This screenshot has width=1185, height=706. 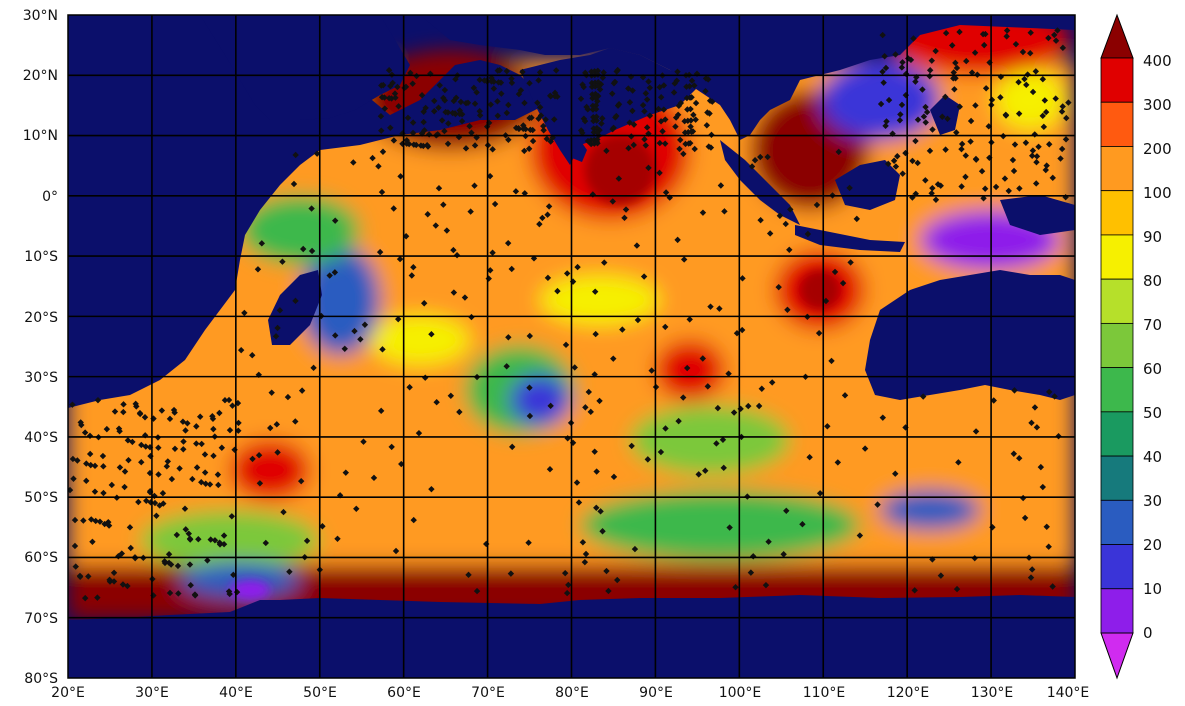 What do you see at coordinates (540, 400) in the screenshot?
I see `field-blue-center` at bounding box center [540, 400].